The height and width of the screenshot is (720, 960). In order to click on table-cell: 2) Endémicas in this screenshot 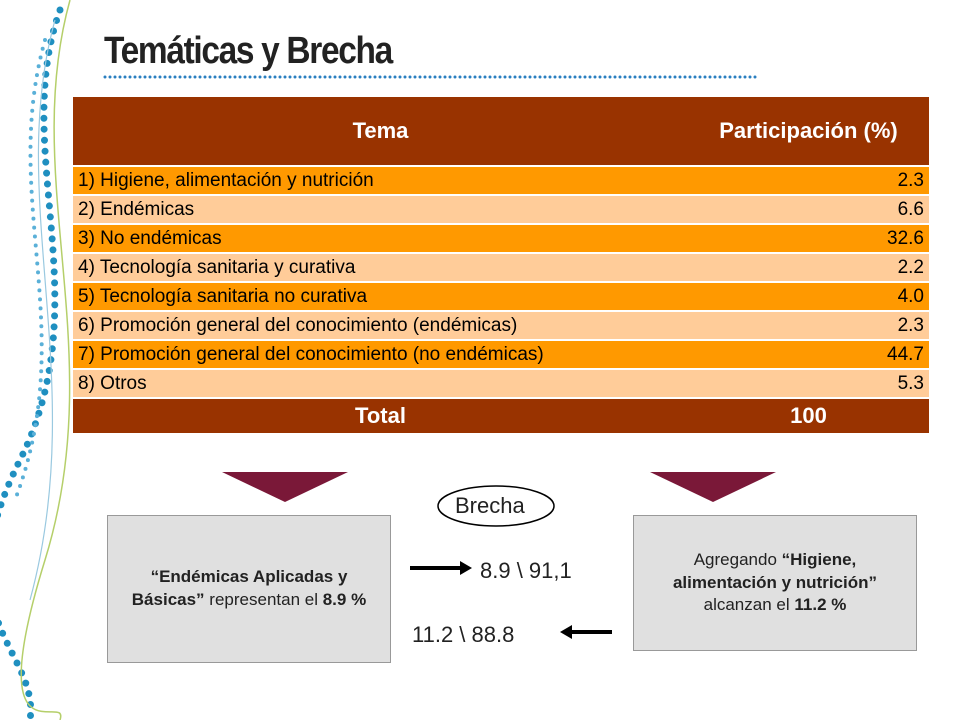, I will do `click(136, 209)`.